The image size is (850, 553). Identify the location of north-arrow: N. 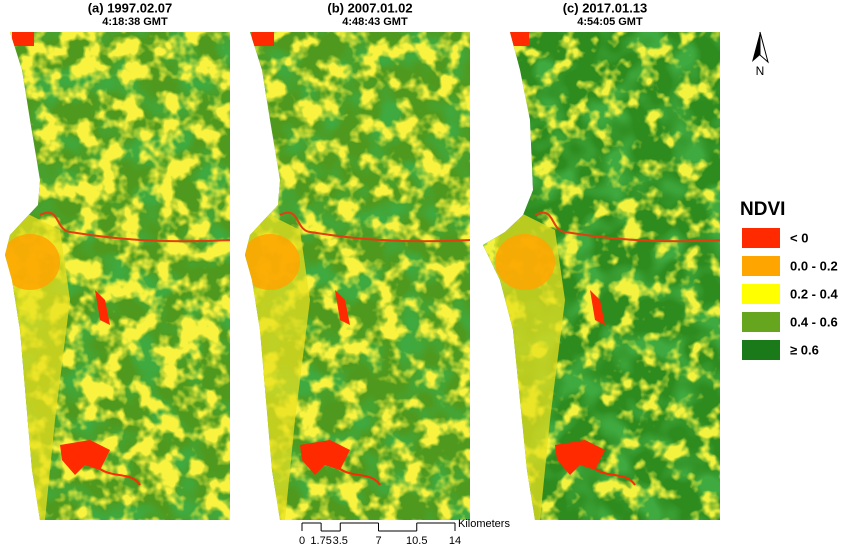
(760, 54).